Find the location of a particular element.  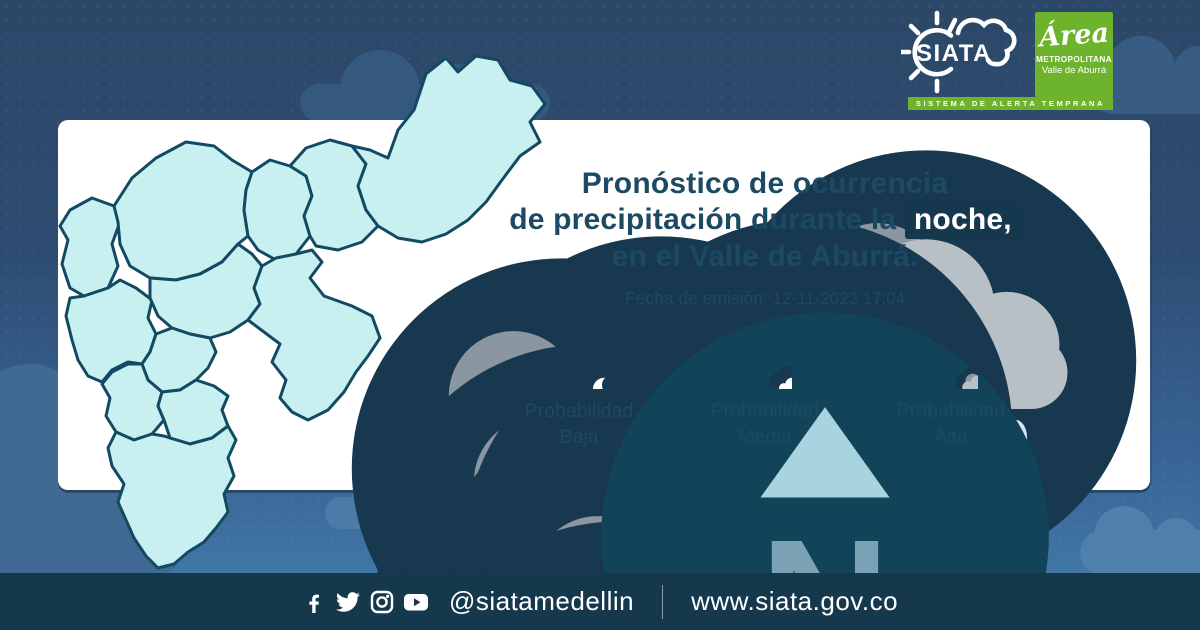

facebook-icon is located at coordinates (314, 603).